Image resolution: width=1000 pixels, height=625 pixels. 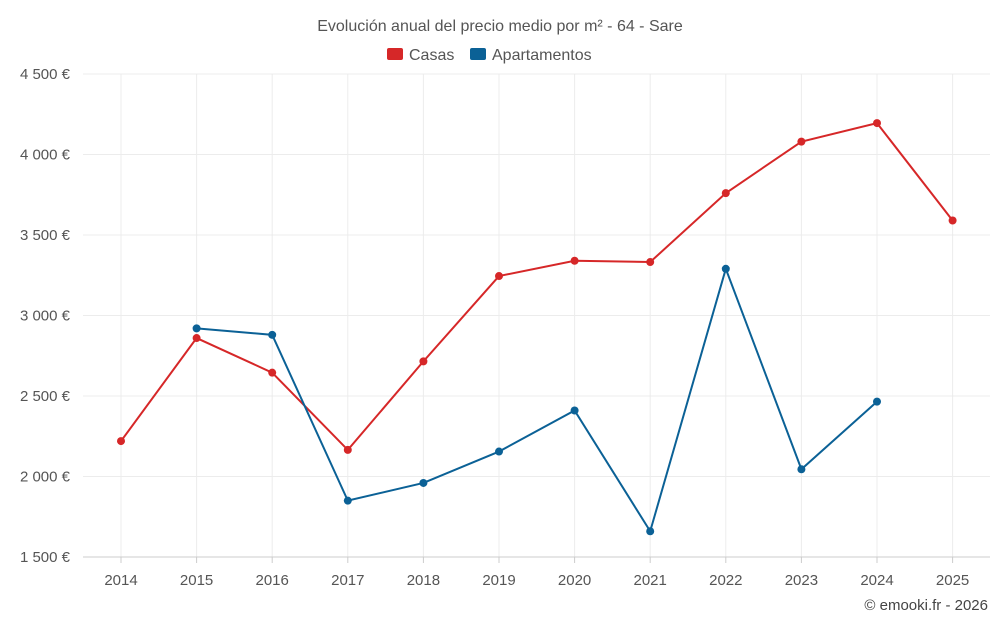 I want to click on data-point-casas-2024, so click(x=877, y=123).